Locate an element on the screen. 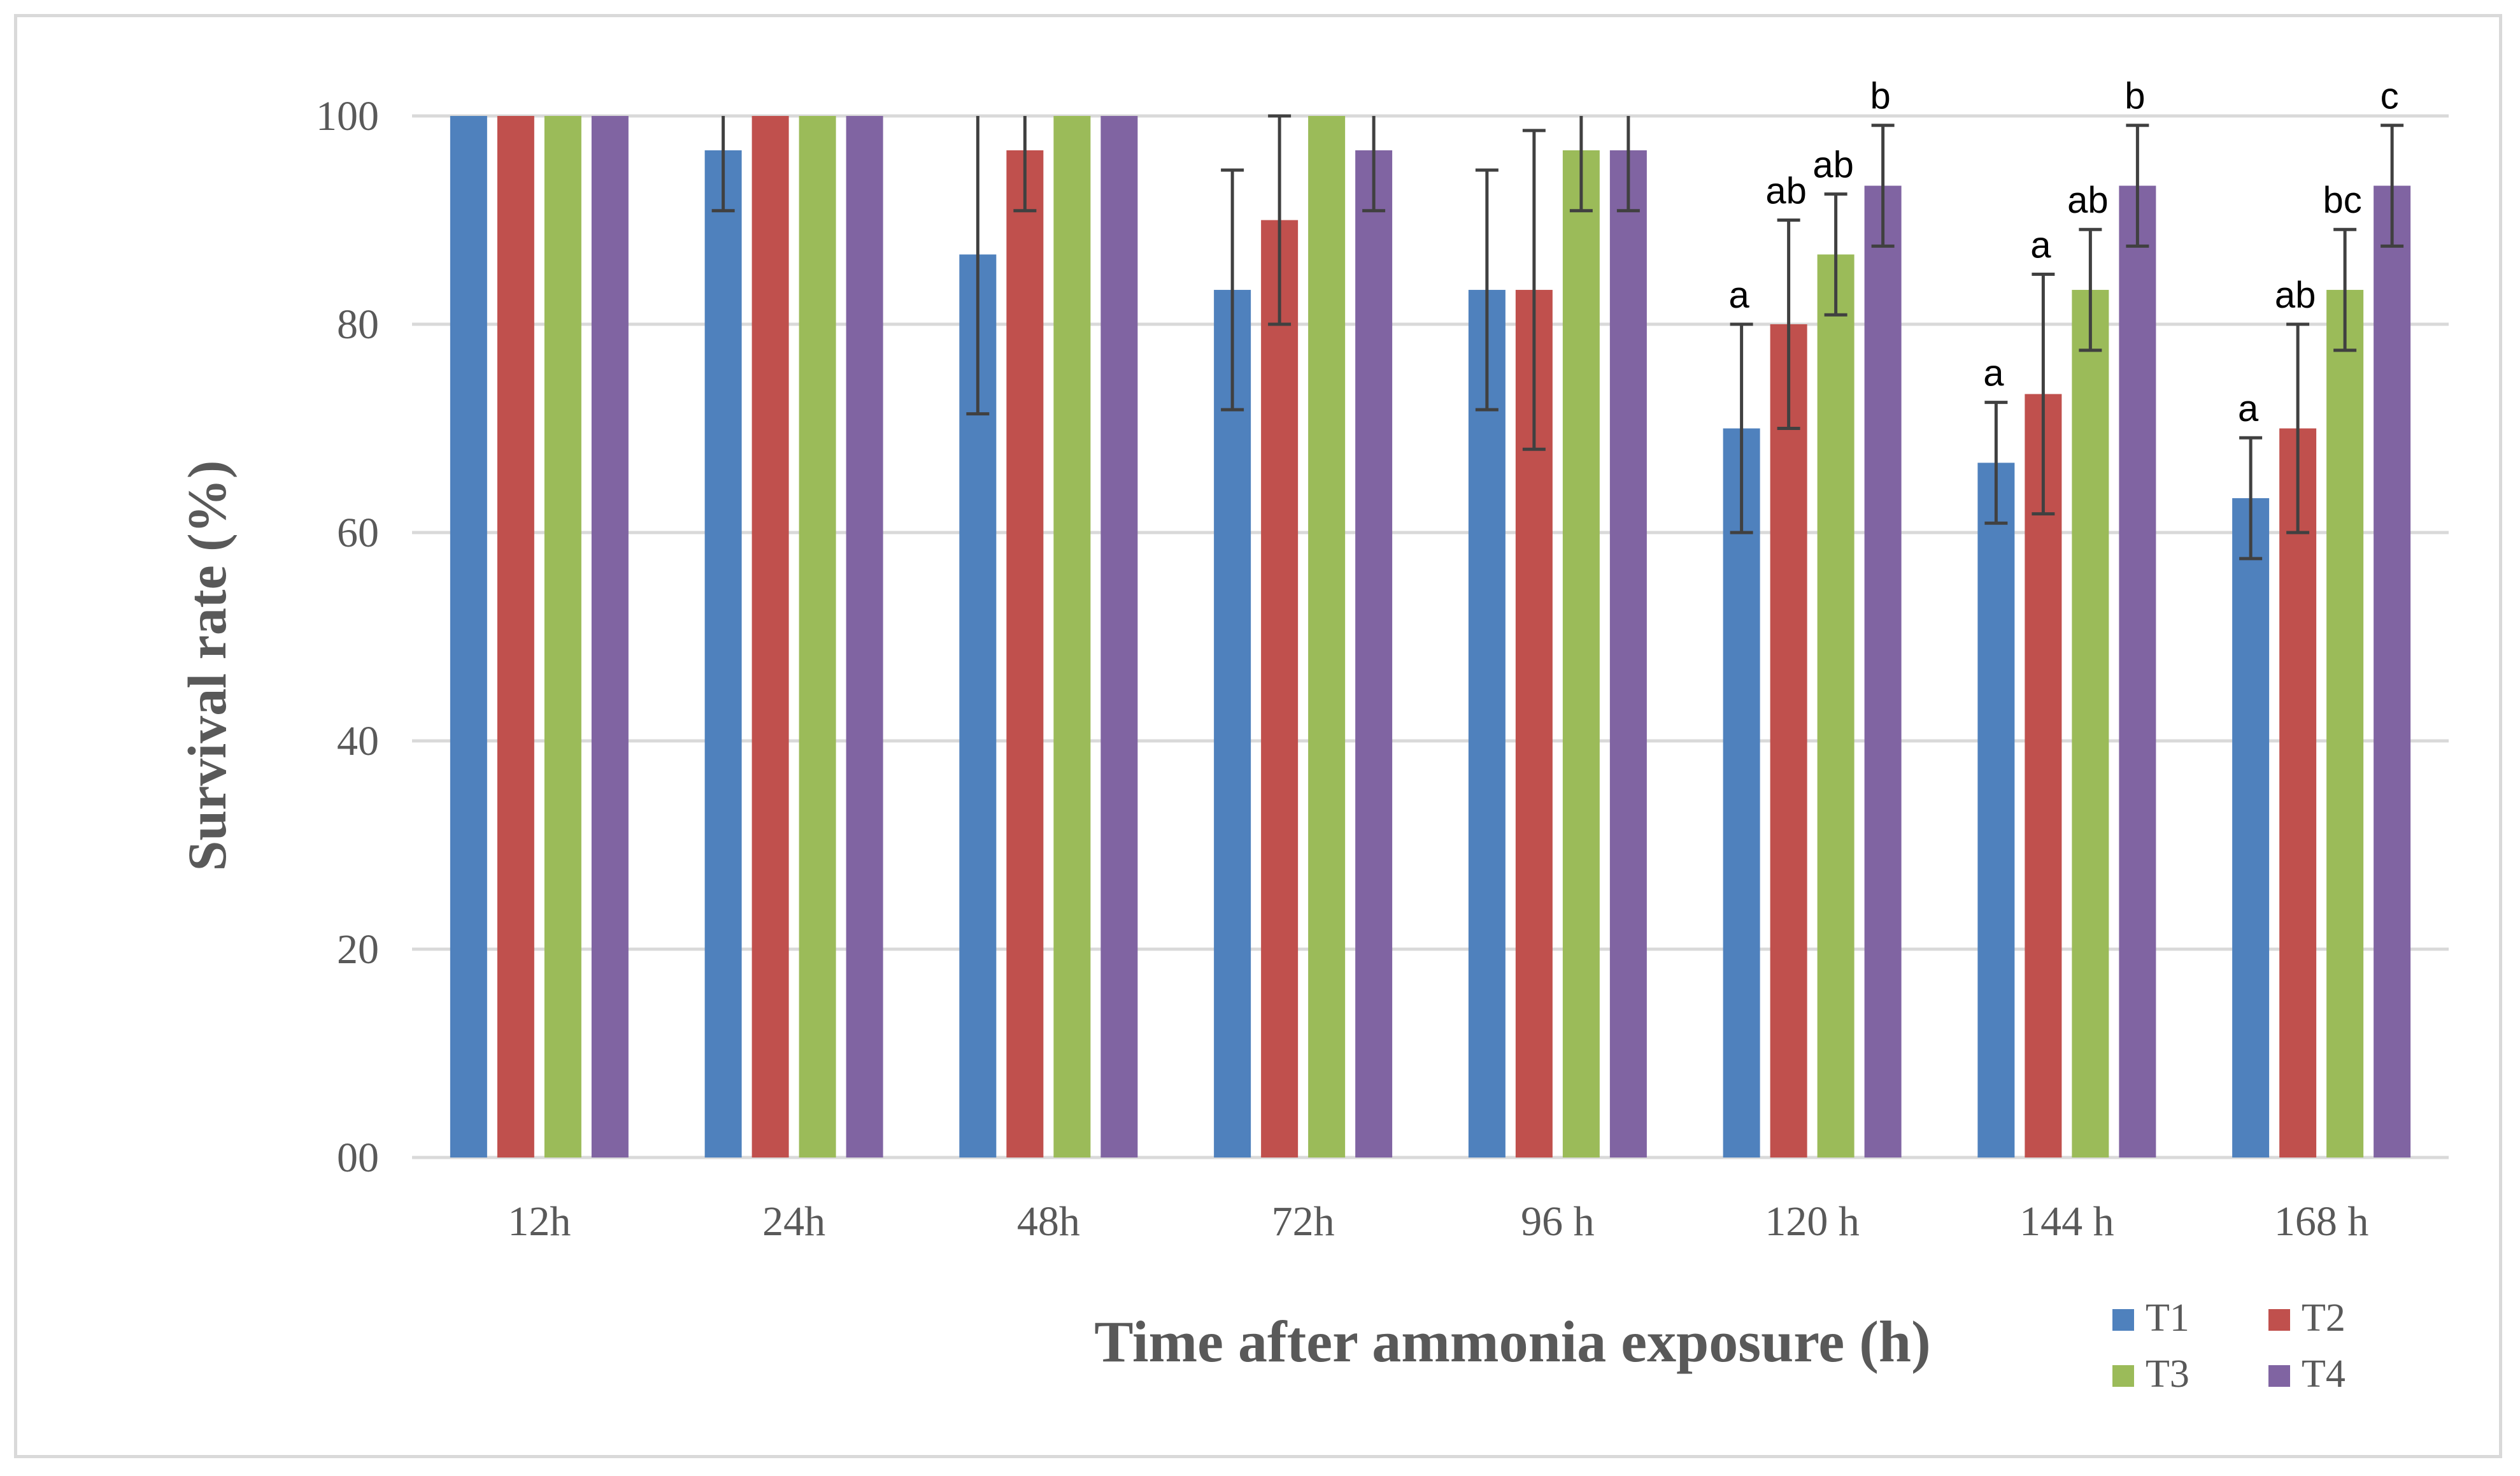 The width and height of the screenshot is (2520, 1476). bar-t4-12h is located at coordinates (610, 636).